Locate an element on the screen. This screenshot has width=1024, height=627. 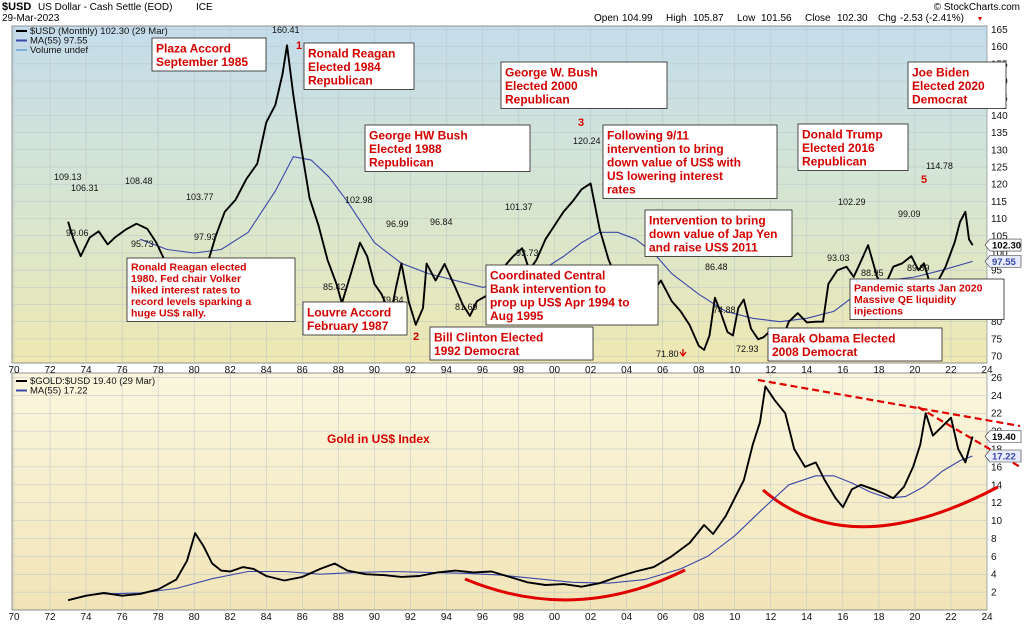
ohlc-open: 104.99 is located at coordinates (637, 18).